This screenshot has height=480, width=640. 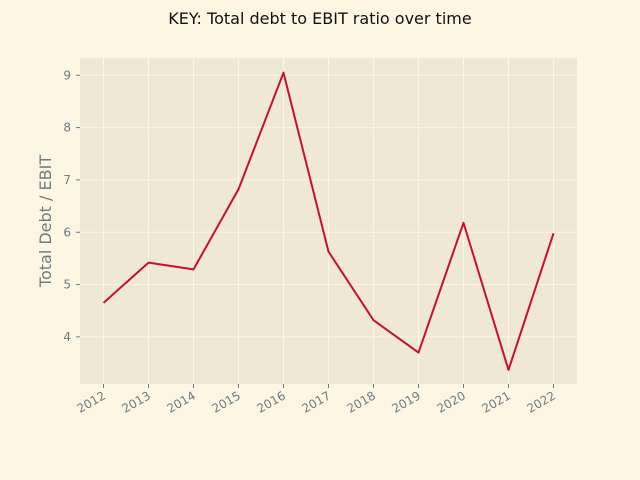 I want to click on y-axis-label: Total Debt / EBIT, so click(x=45, y=221).